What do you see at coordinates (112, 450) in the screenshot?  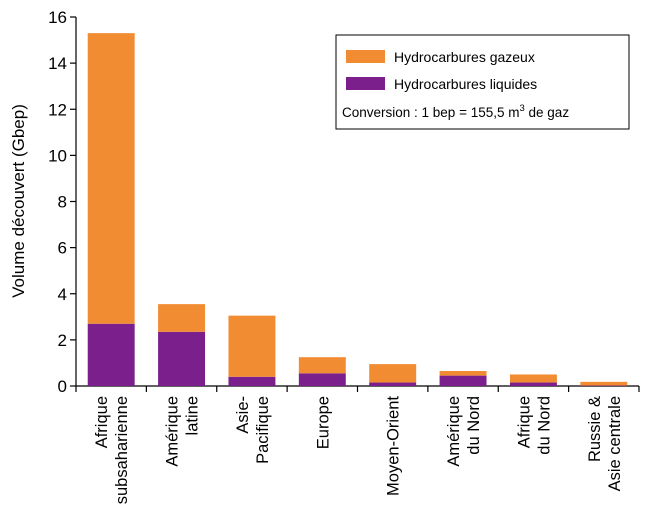 I see `x-category-label: Afrique subsaharienne` at bounding box center [112, 450].